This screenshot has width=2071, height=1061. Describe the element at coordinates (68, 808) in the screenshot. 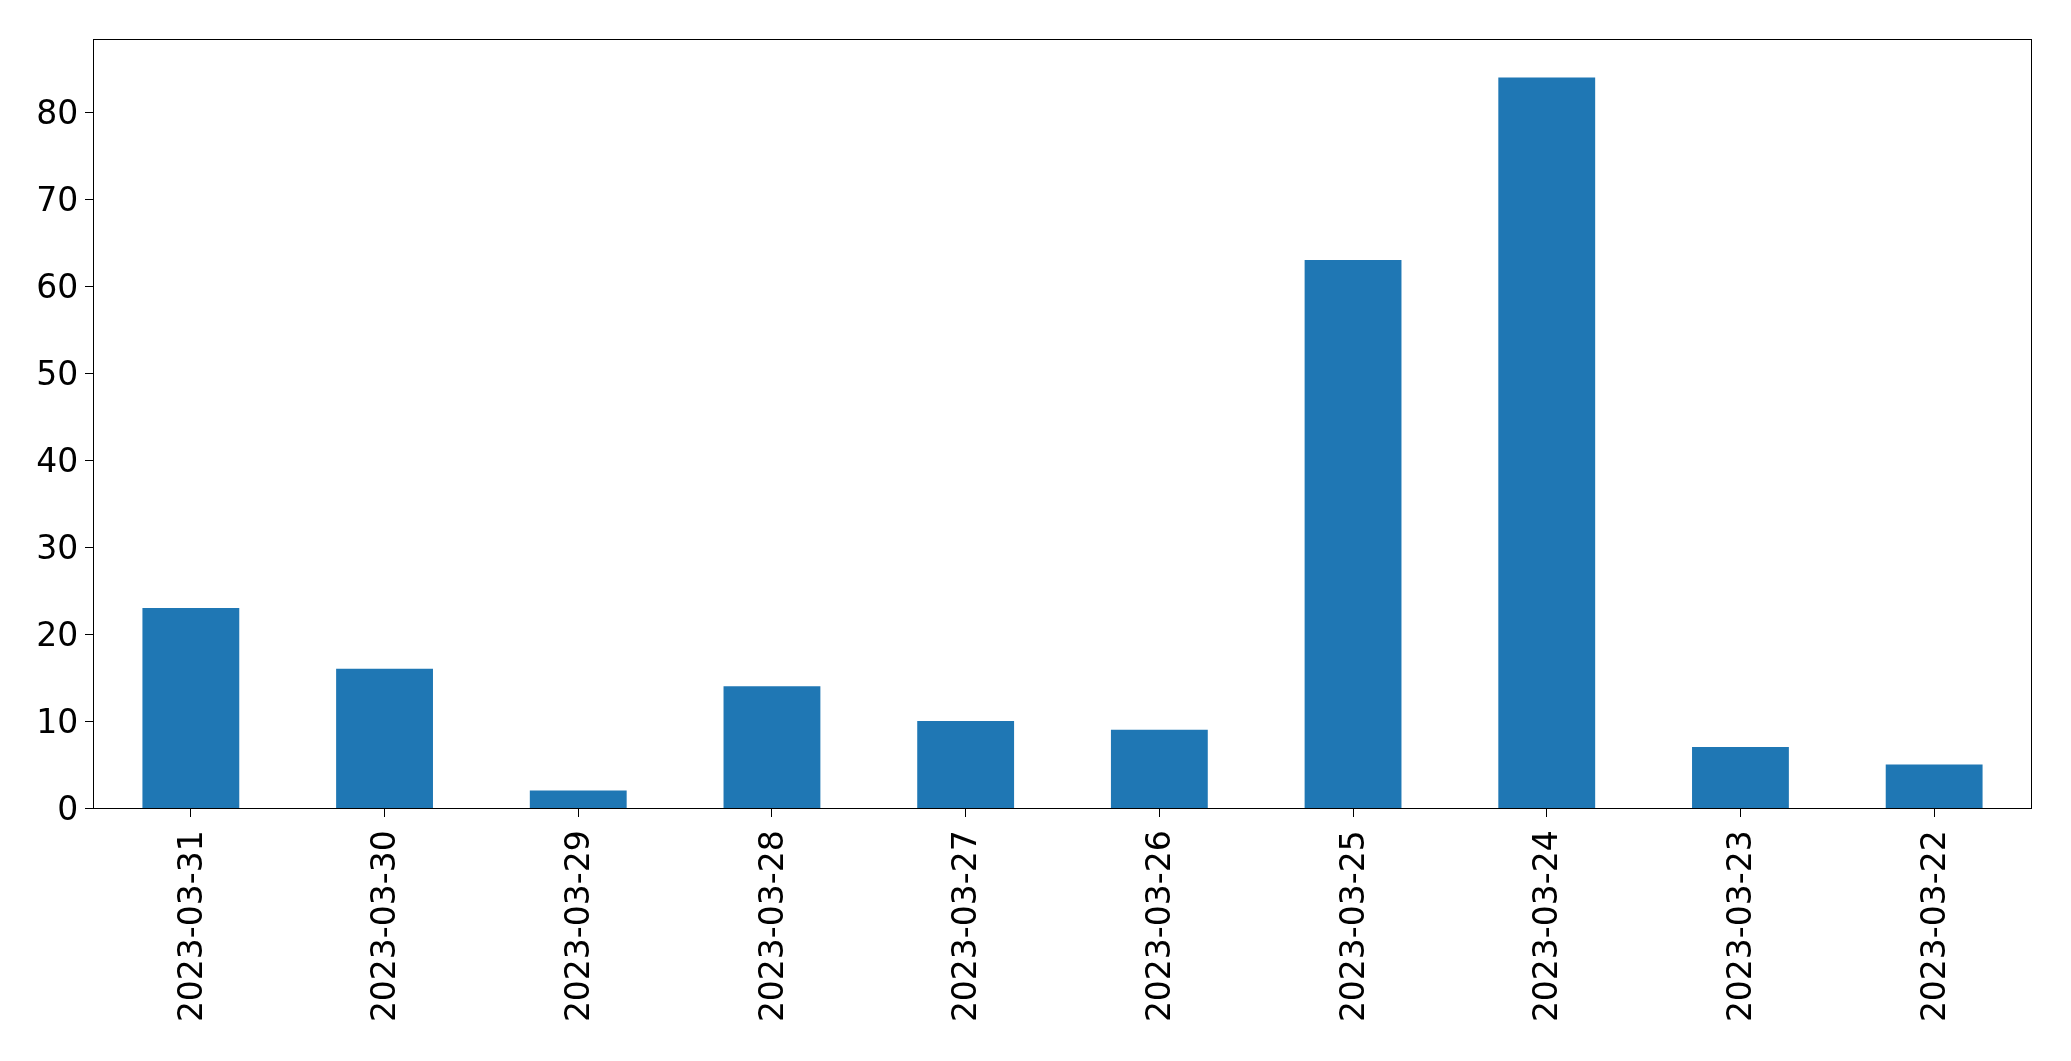

I see `y-tick-label: 0` at that location.